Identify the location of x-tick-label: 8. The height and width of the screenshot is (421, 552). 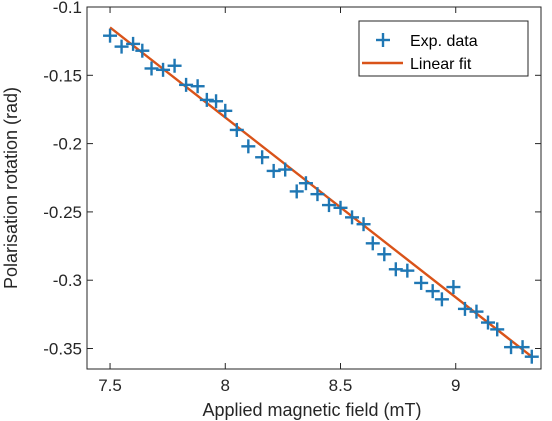
(225, 385).